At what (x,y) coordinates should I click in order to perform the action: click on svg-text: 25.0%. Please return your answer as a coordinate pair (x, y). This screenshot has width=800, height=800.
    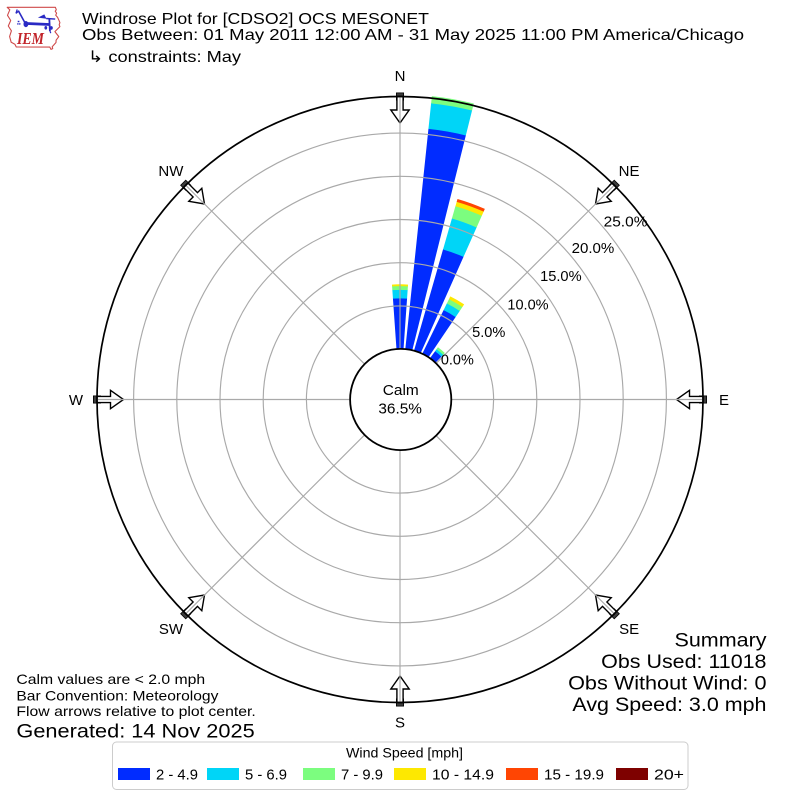
    Looking at the image, I should click on (626, 222).